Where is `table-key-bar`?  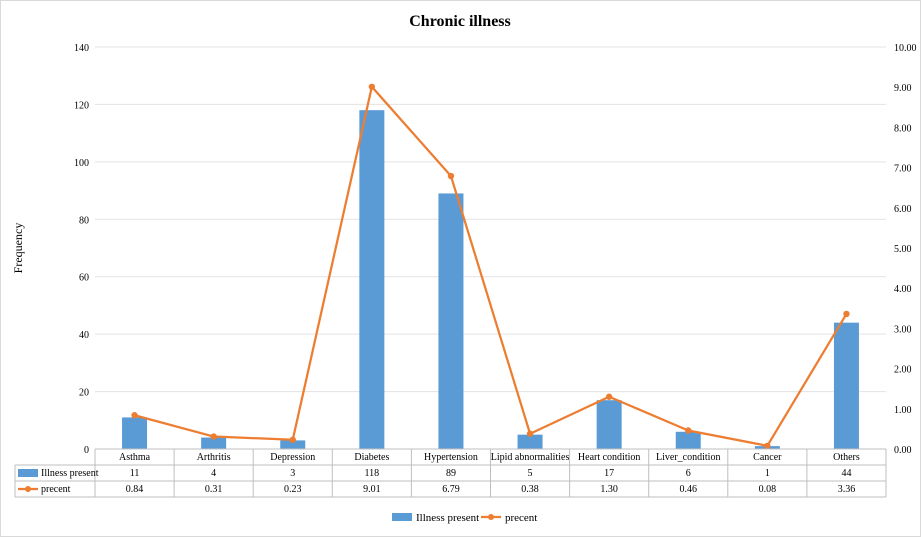
table-key-bar is located at coordinates (28, 473).